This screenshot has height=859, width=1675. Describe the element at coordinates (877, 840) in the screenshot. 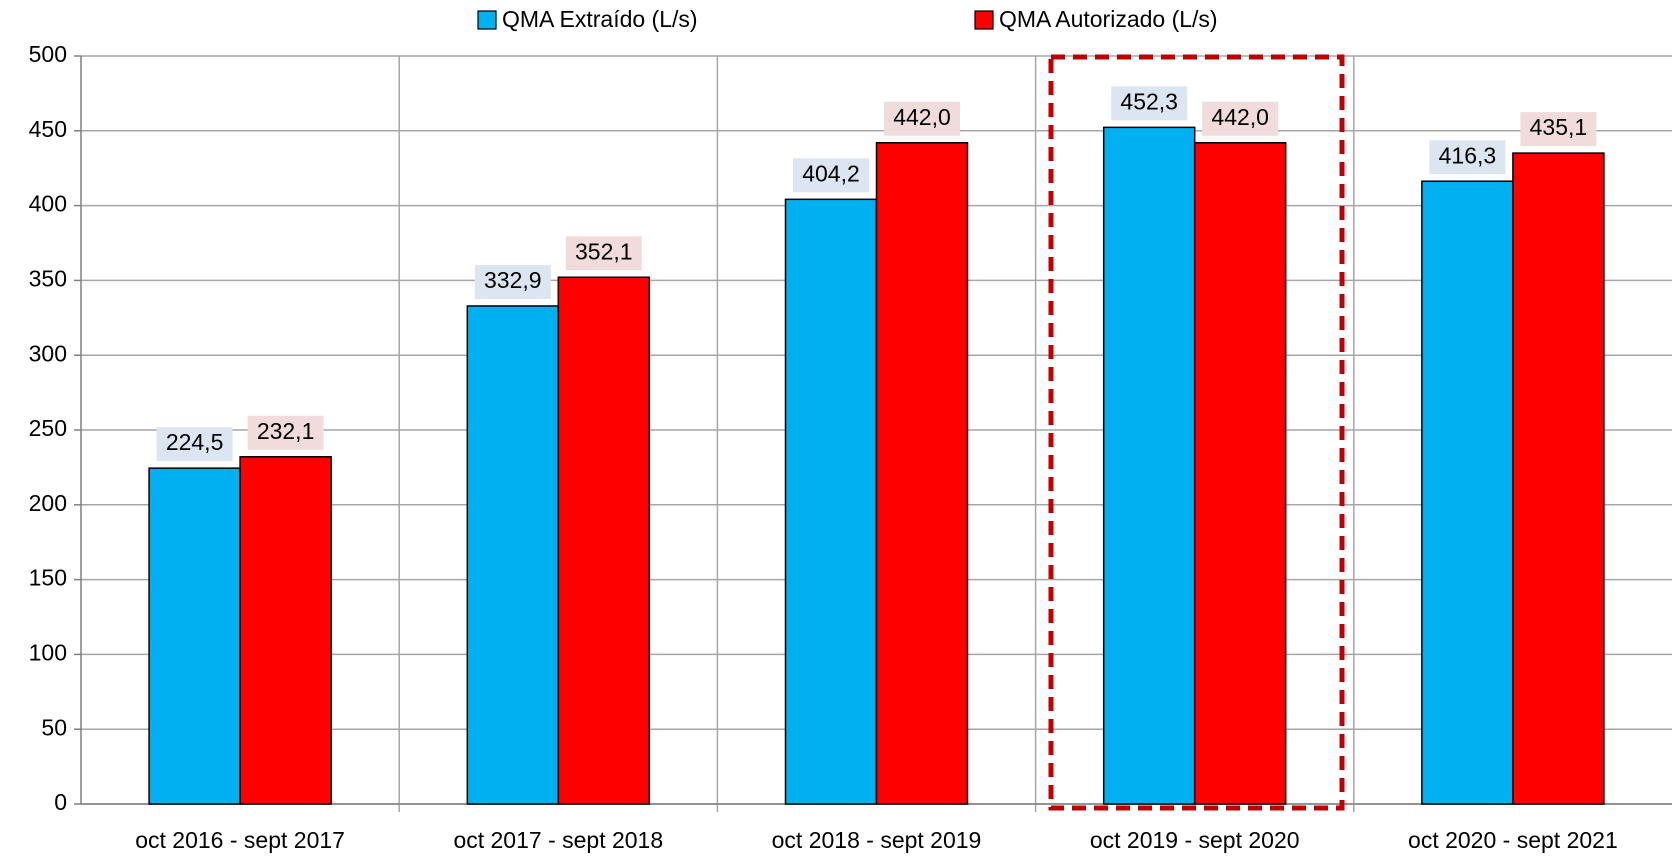

I see `x-tick-label: oct 2018 - sept 2019` at that location.